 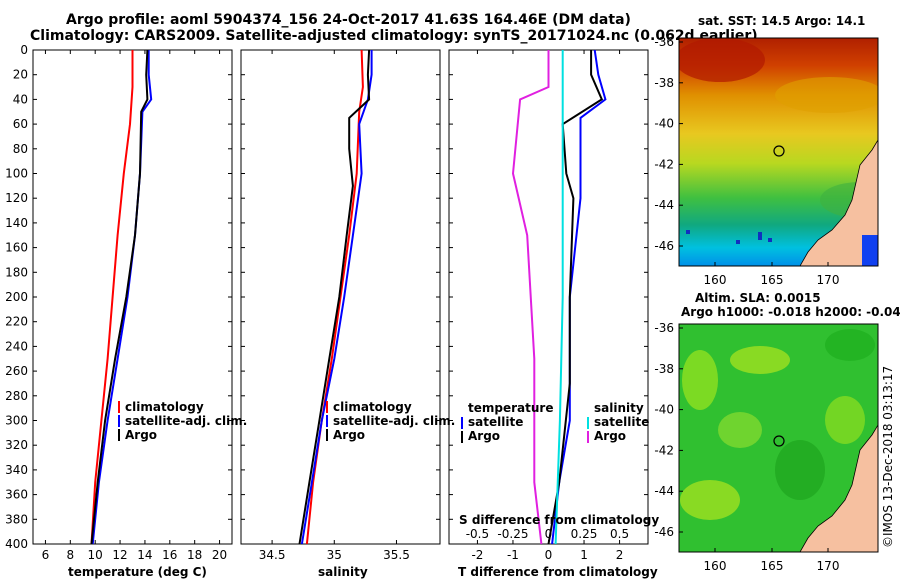 I want to click on credit-text: ©IMOS 13-Dec-2018 03:13:17, so click(x=888, y=457).